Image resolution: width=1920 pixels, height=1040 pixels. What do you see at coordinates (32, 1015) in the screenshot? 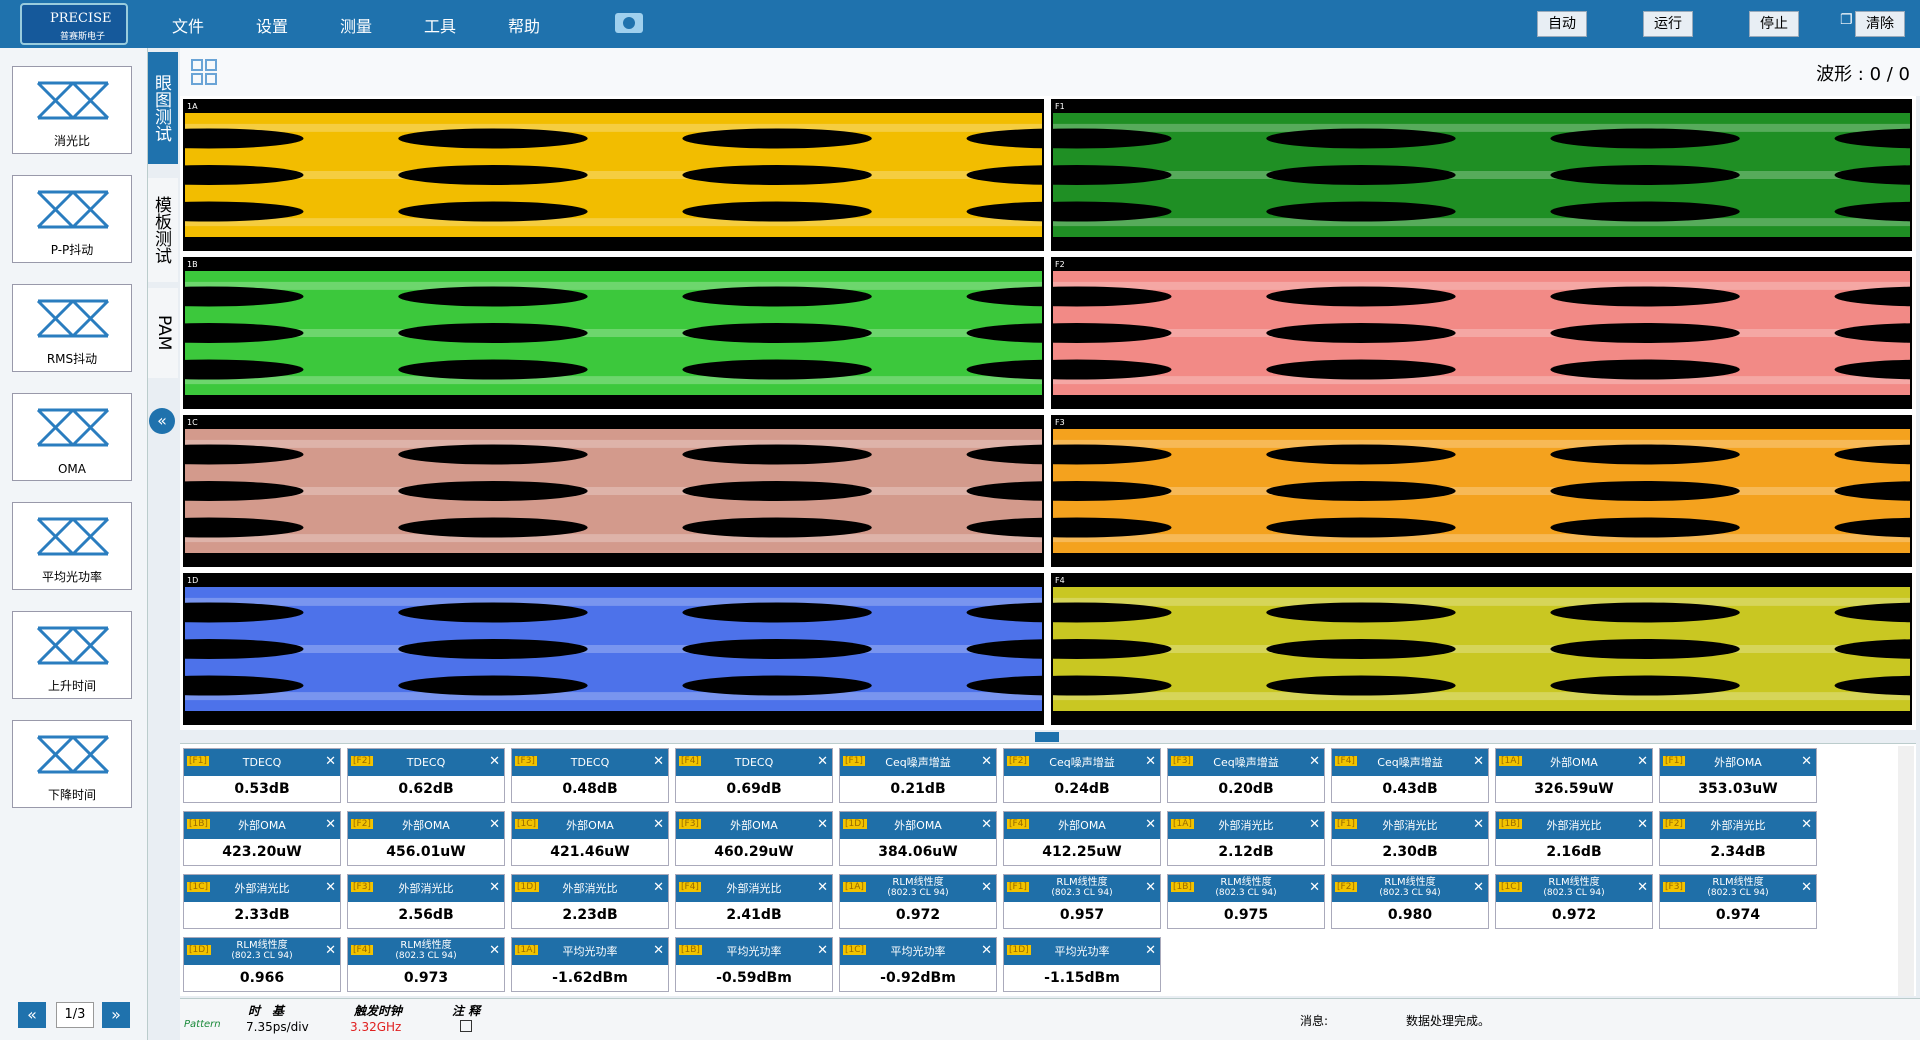
I see `page-prev: «` at bounding box center [32, 1015].